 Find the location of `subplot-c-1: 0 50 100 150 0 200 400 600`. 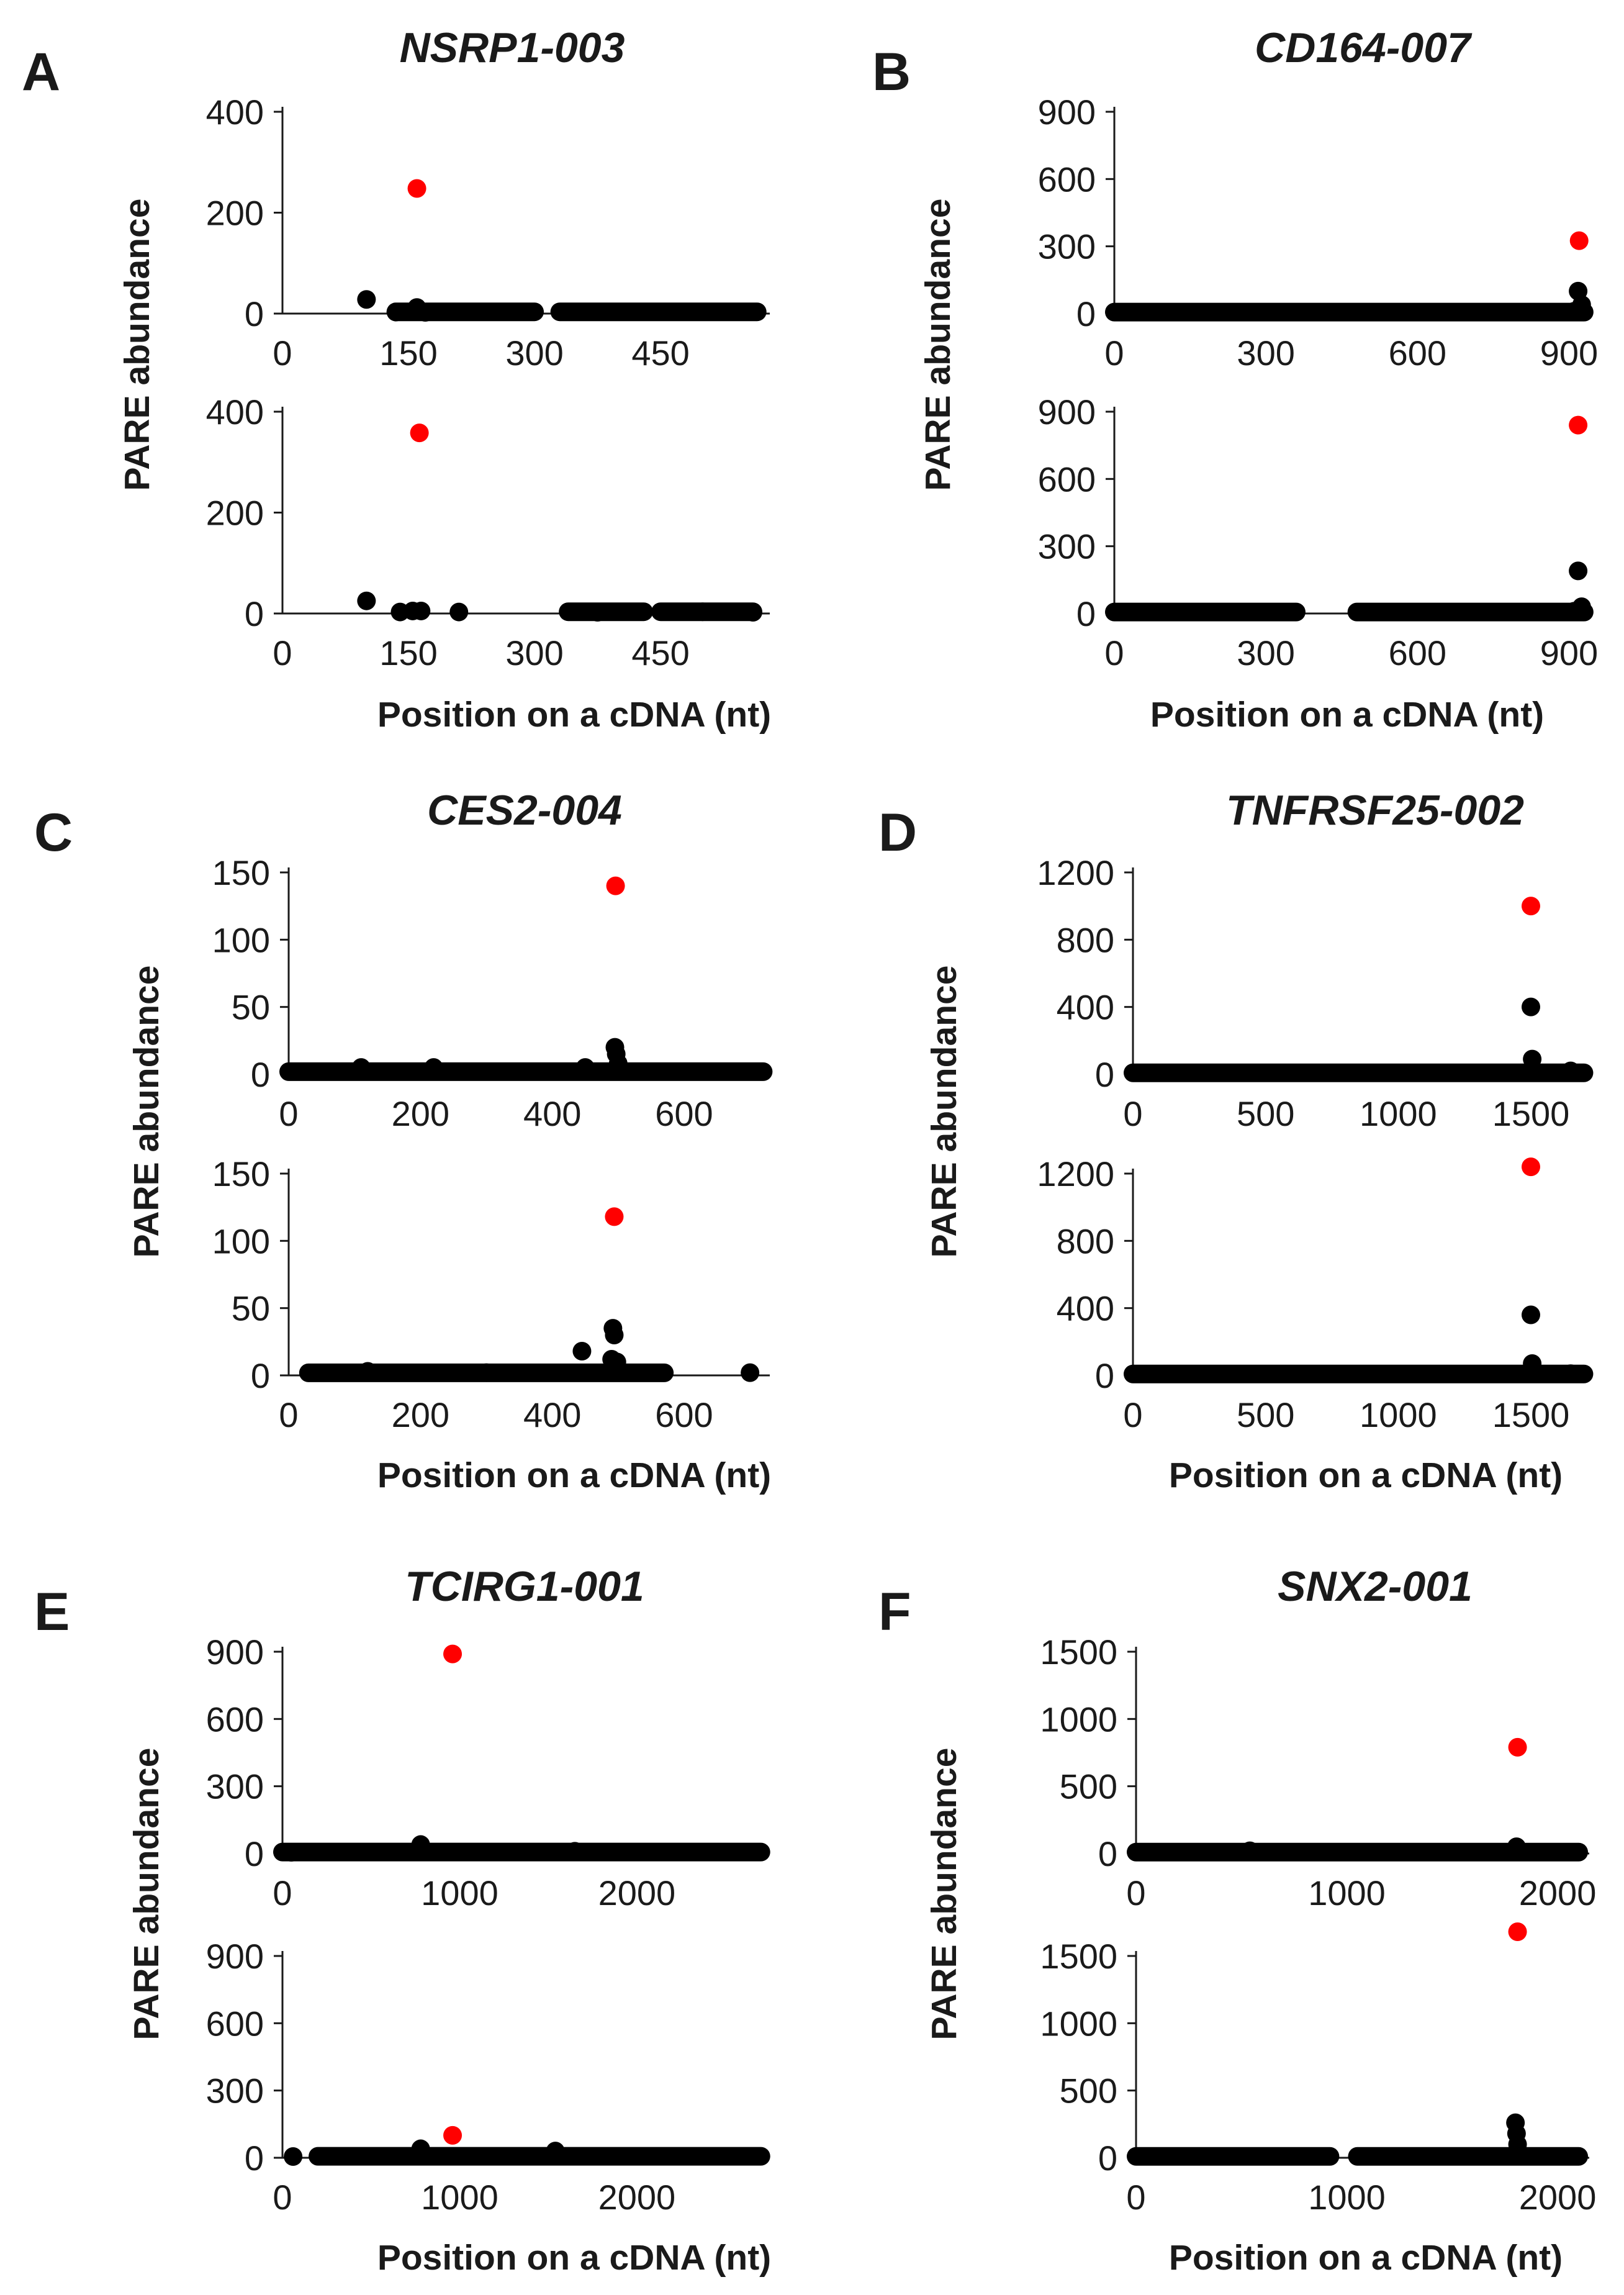

subplot-c-1: 0 50 100 150 0 200 400 600 is located at coordinates (492, 993).